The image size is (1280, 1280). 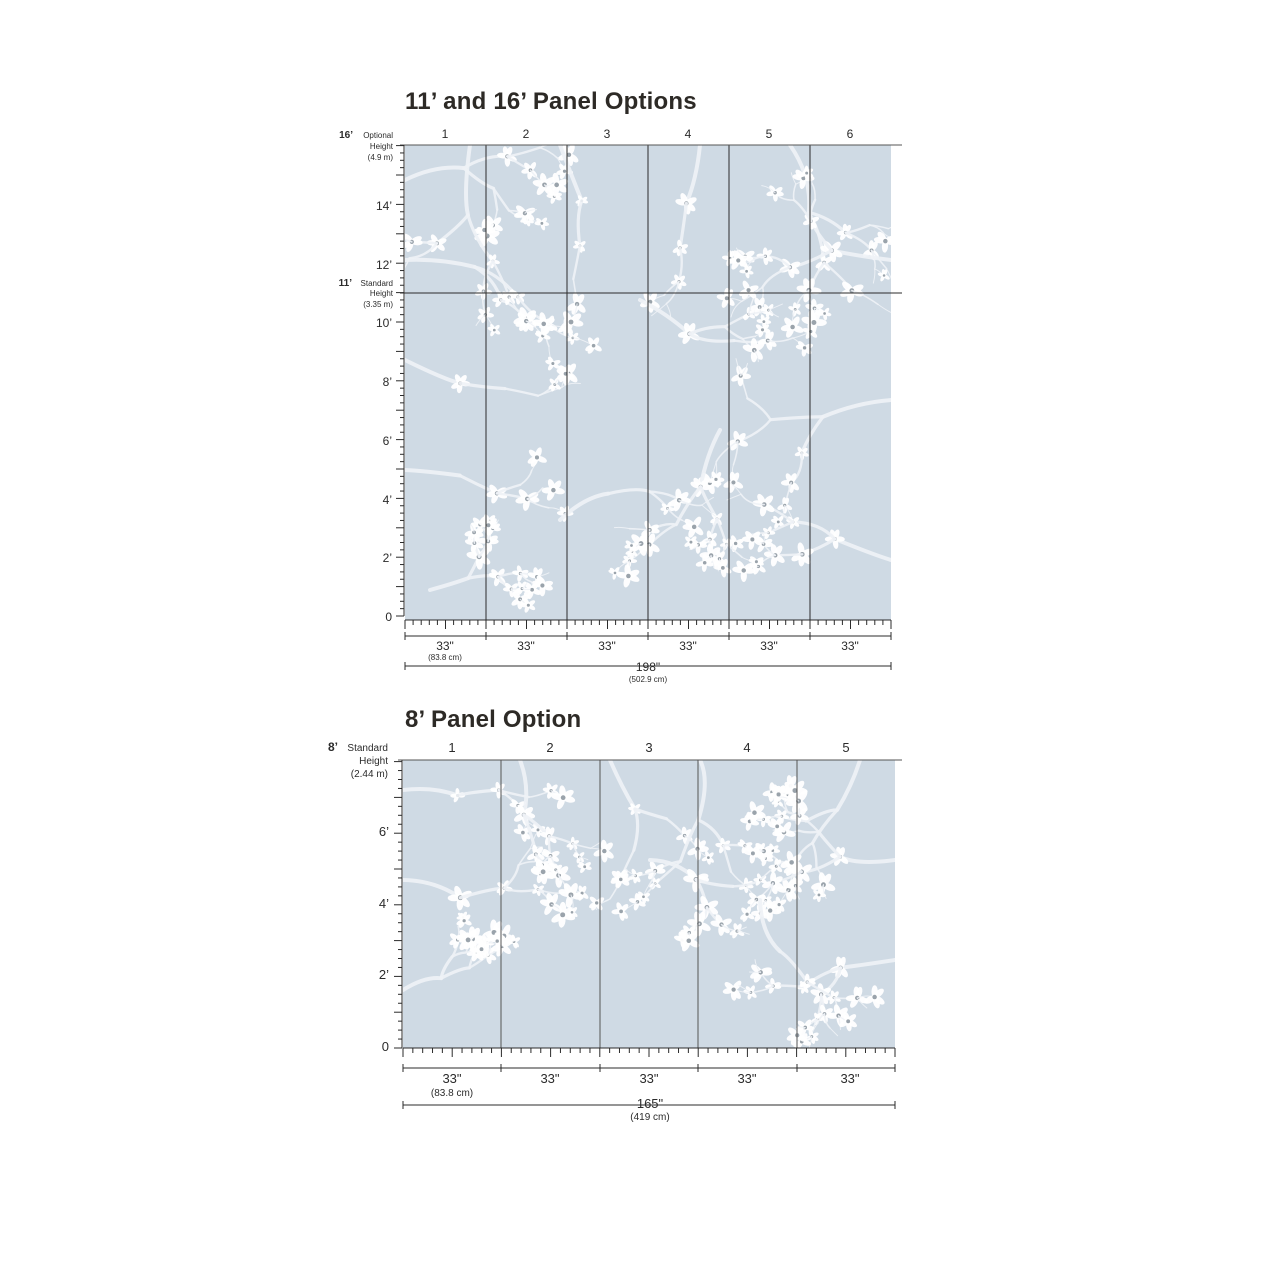 I want to click on top-axis-label: 12’, so click(x=384, y=265).